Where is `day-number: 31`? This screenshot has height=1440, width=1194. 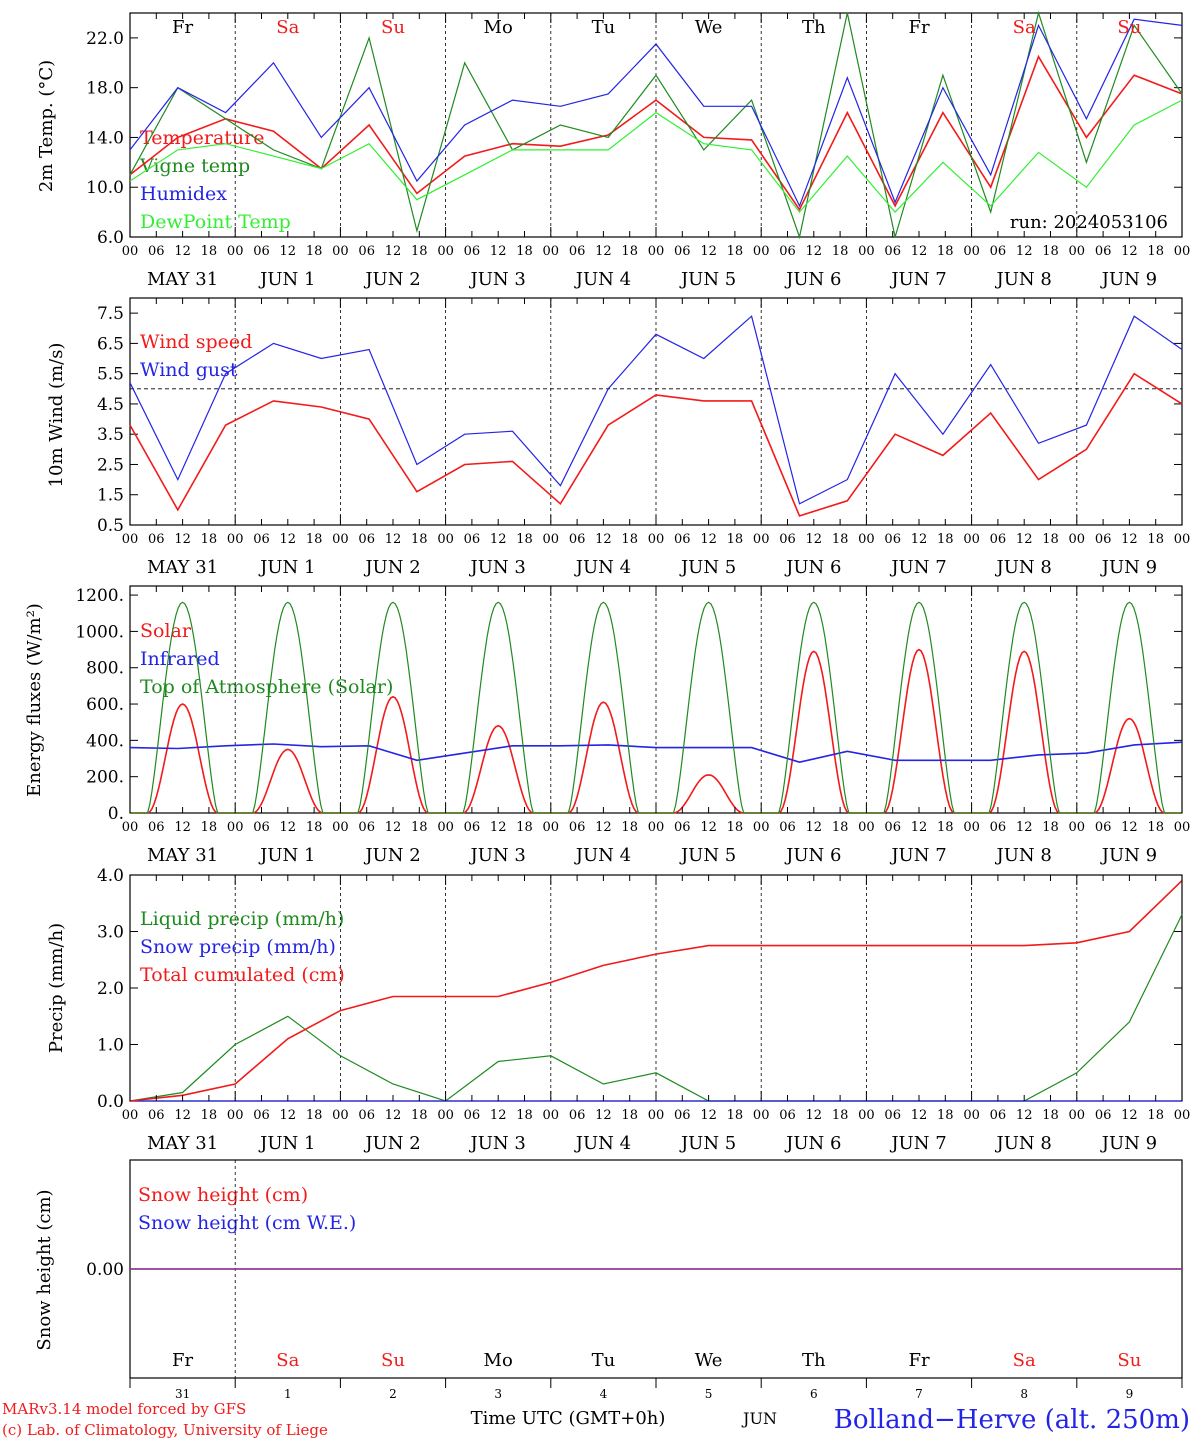 day-number: 31 is located at coordinates (182, 1394).